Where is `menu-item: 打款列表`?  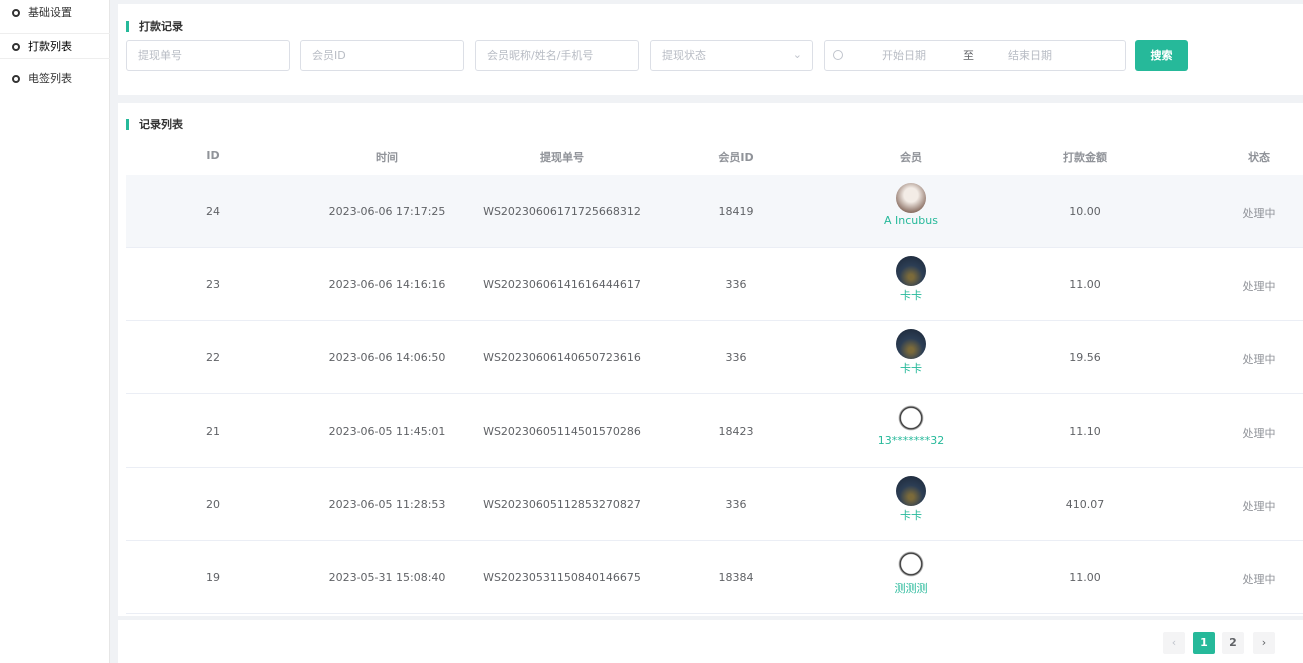 menu-item: 打款列表 is located at coordinates (55, 46).